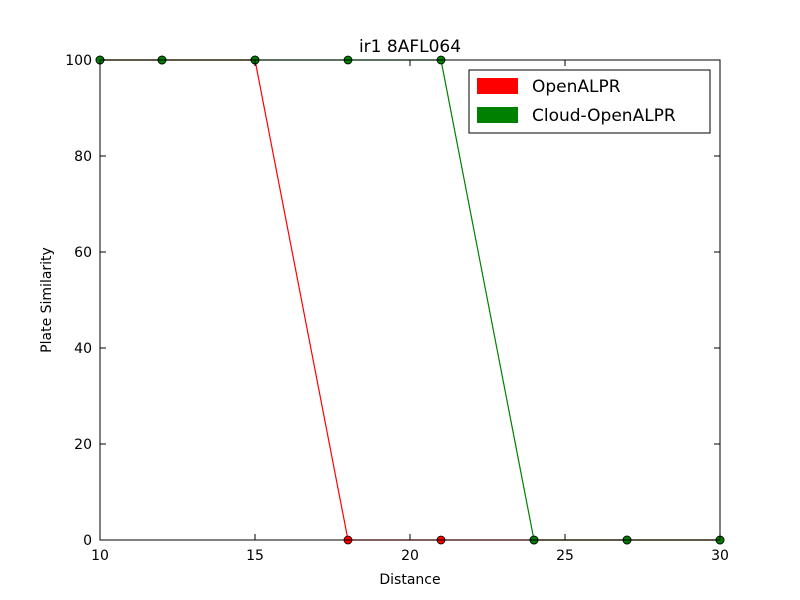 This screenshot has height=600, width=800. I want to click on legend: OpenALPR Cloud-OpenALPR, so click(589, 101).